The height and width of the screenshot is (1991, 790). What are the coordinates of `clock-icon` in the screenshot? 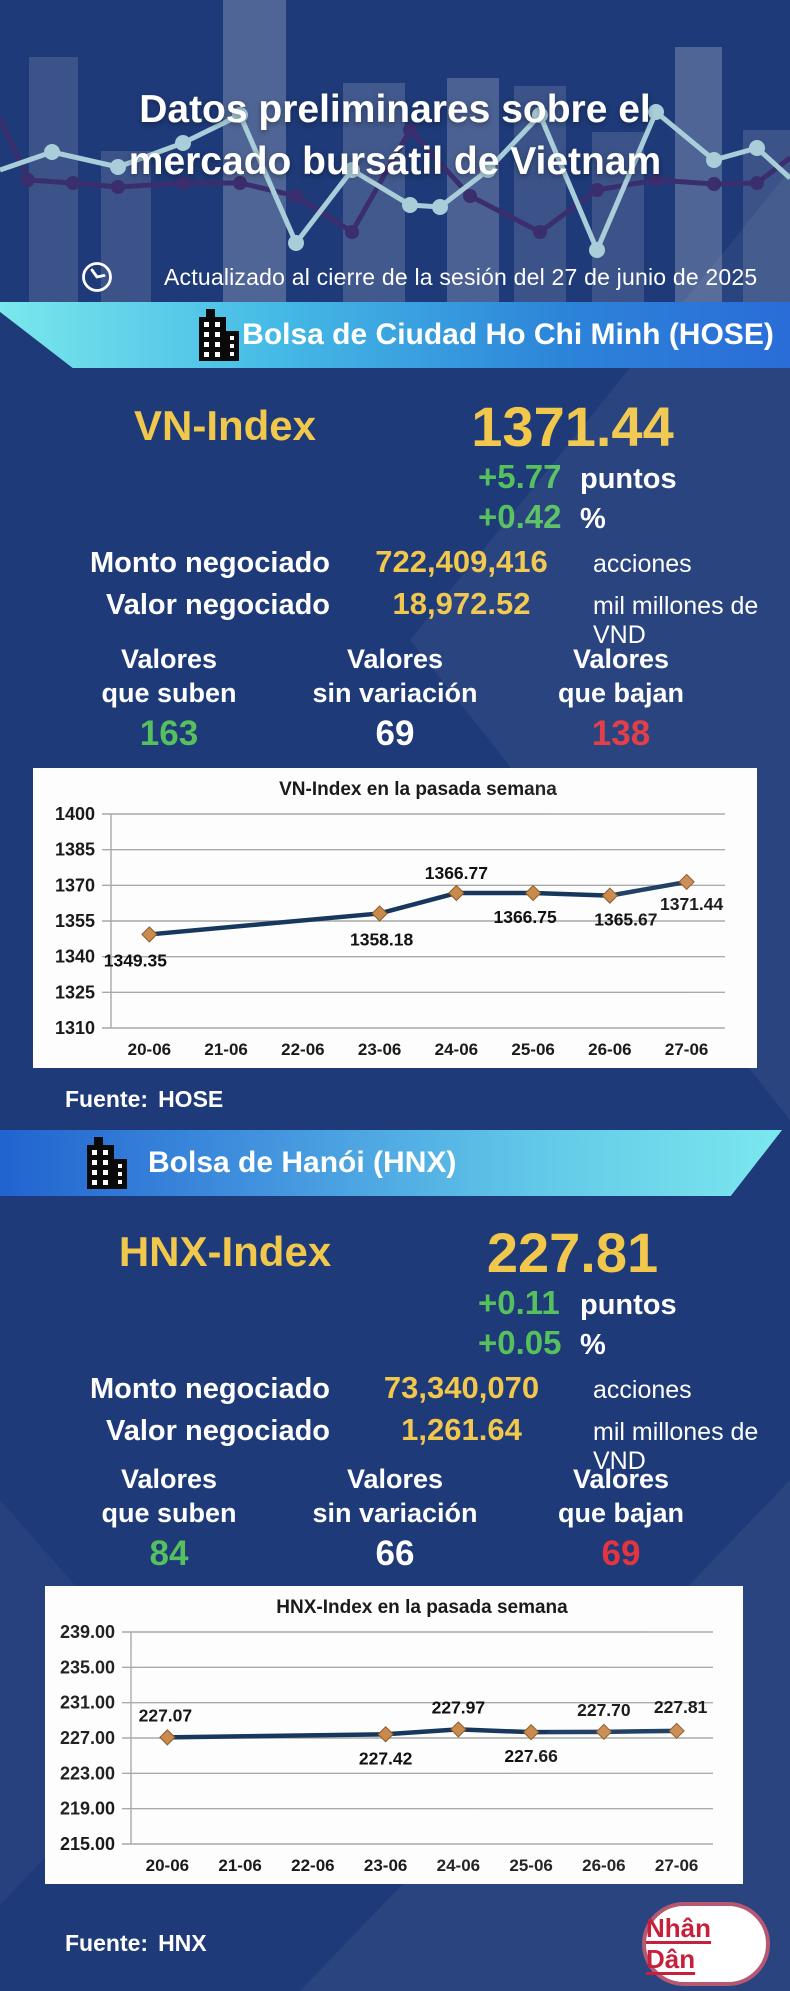 It's located at (97, 277).